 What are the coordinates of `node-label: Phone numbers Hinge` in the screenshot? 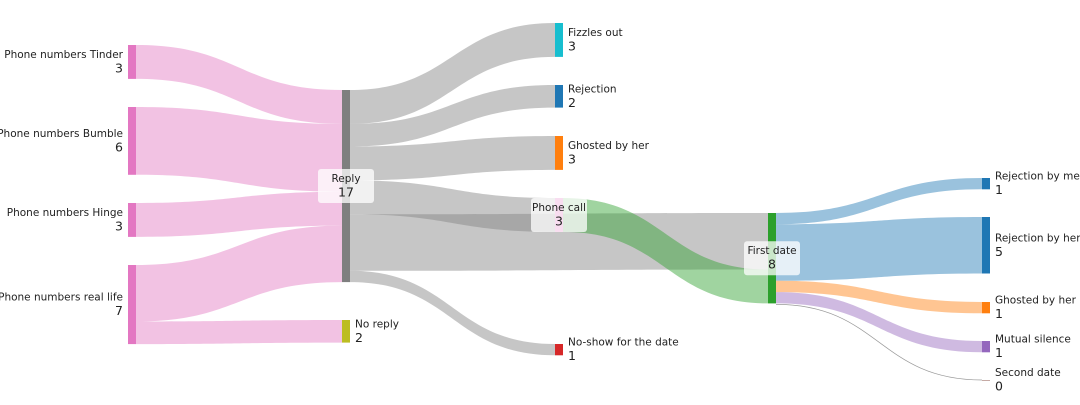 It's located at (65, 213).